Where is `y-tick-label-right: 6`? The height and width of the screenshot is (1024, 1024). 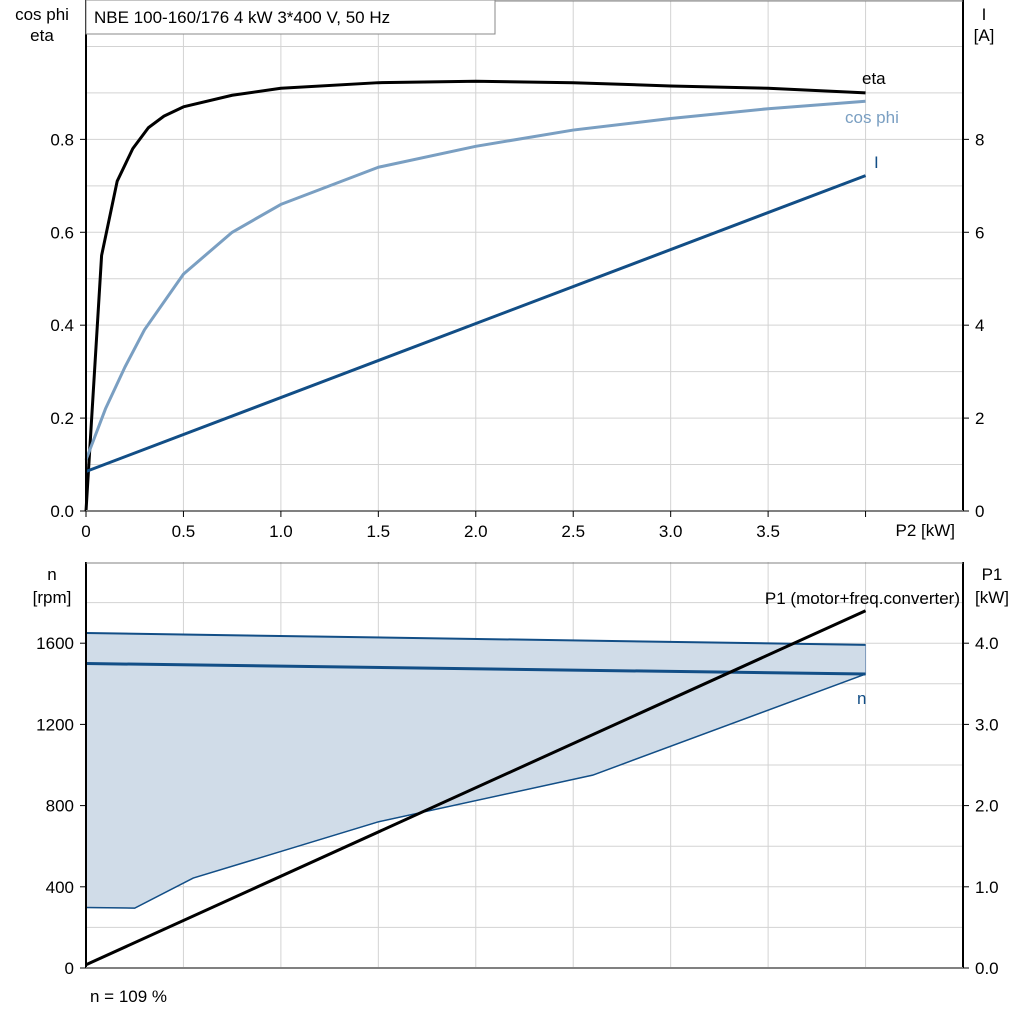 y-tick-label-right: 6 is located at coordinates (979, 232).